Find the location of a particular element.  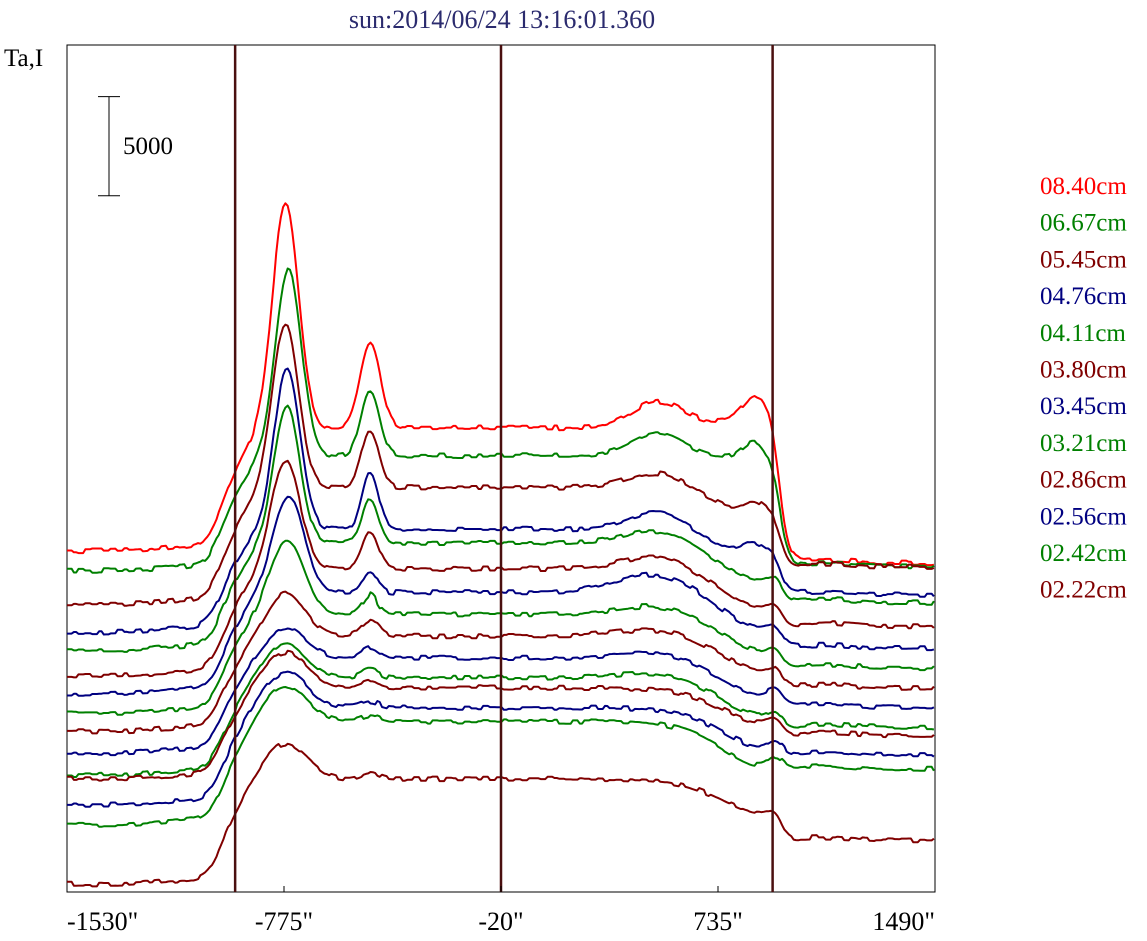

legend-entry: 02.22cm is located at coordinates (1083, 590).